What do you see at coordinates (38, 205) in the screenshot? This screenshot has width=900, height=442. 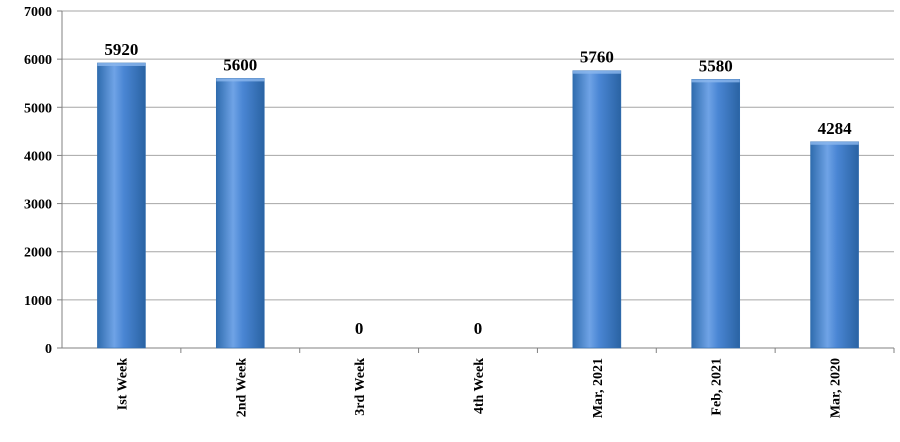 I see `y-tick-label: 3000` at bounding box center [38, 205].